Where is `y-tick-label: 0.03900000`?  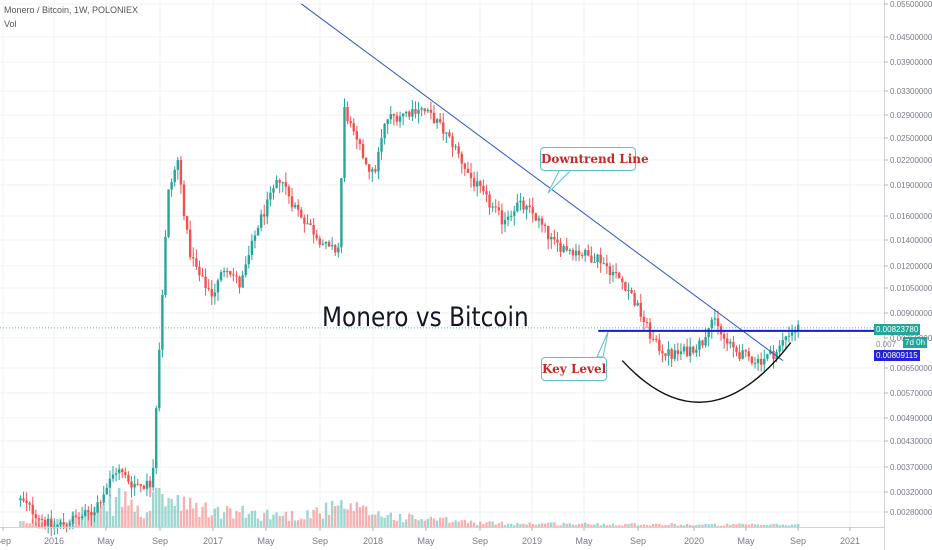
y-tick-label: 0.03900000 is located at coordinates (911, 62).